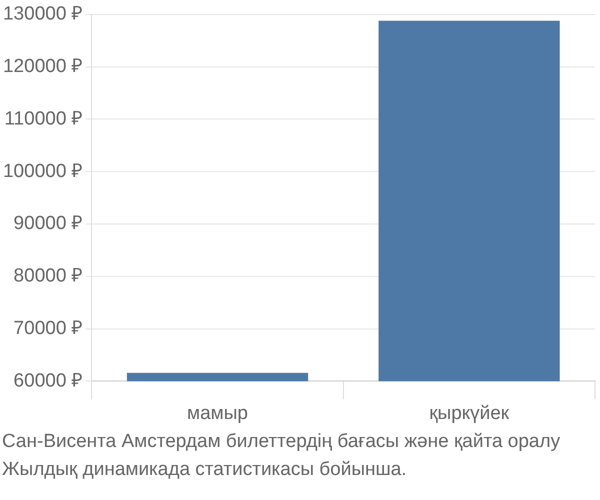 The image size is (600, 500). What do you see at coordinates (217, 413) in the screenshot?
I see `x-tick-label: мамыр` at bounding box center [217, 413].